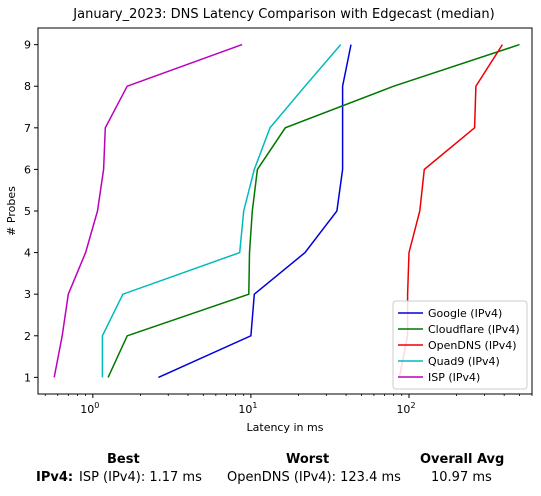 The width and height of the screenshot is (541, 496). Describe the element at coordinates (27, 169) in the screenshot. I see `y-tick-label: 6` at that location.